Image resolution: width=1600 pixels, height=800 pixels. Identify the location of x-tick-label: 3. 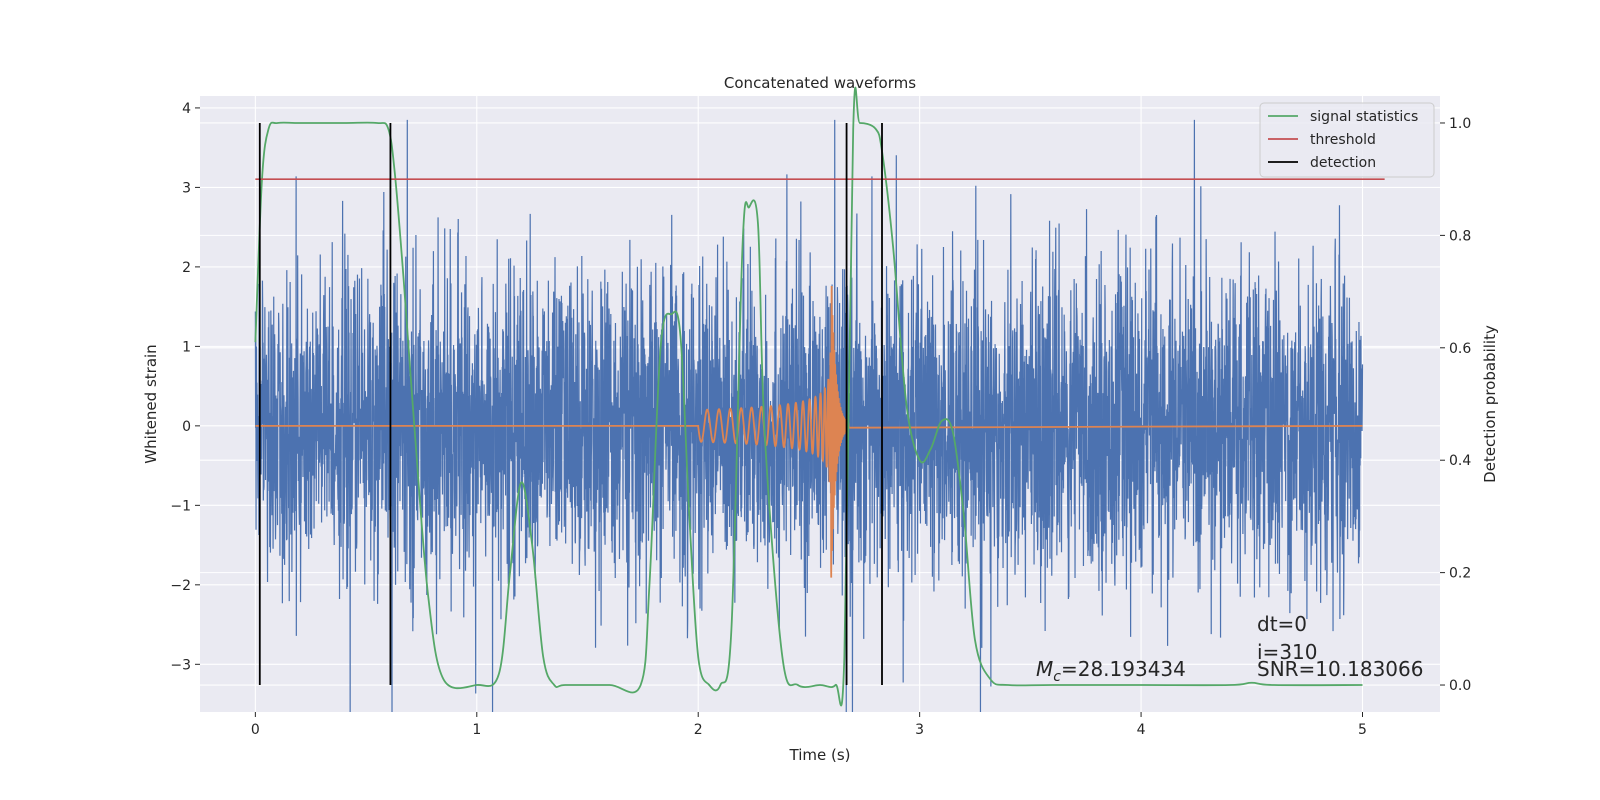
(919, 730).